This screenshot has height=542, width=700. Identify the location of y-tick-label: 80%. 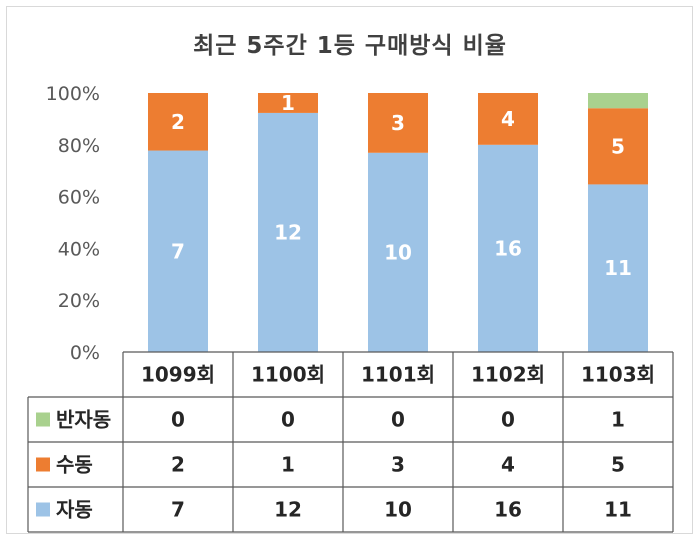
(79, 146).